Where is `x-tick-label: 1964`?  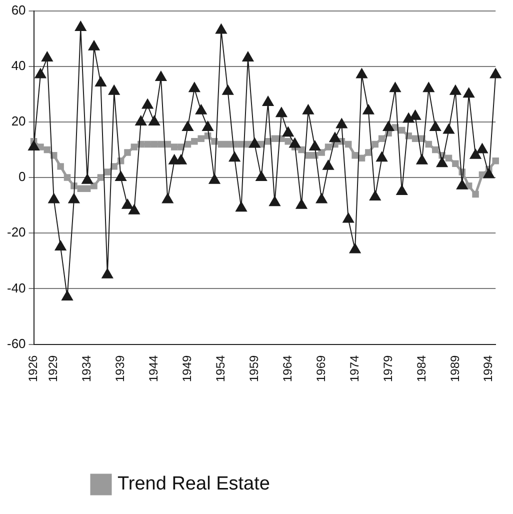
x-tick-label: 1964 is located at coordinates (287, 368).